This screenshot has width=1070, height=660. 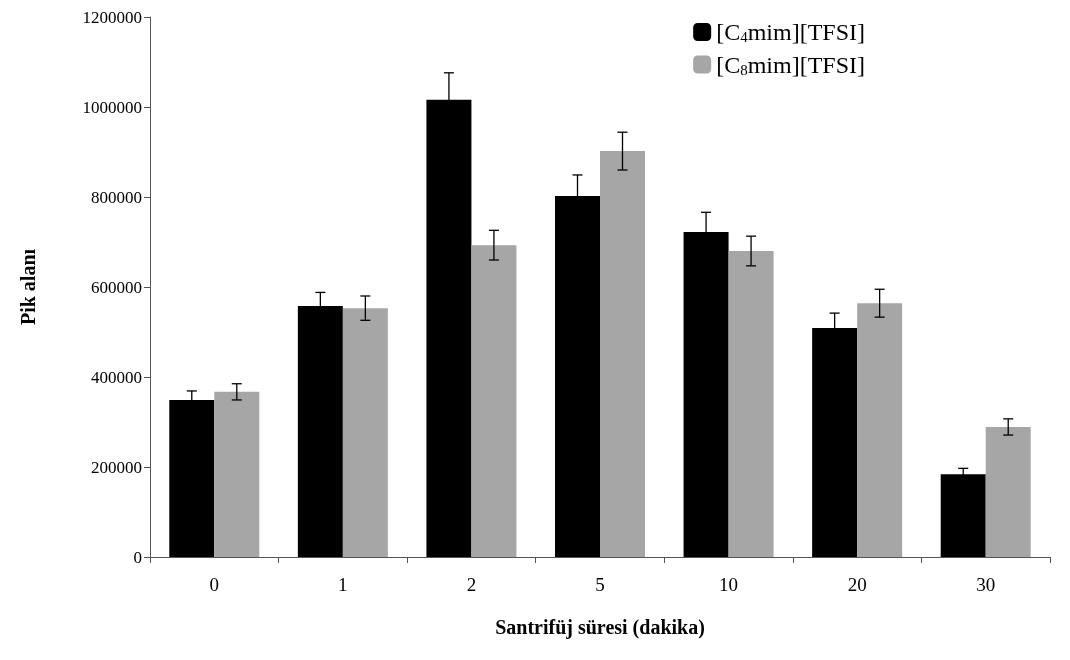 I want to click on x-tick-label: 2, so click(x=471, y=584).